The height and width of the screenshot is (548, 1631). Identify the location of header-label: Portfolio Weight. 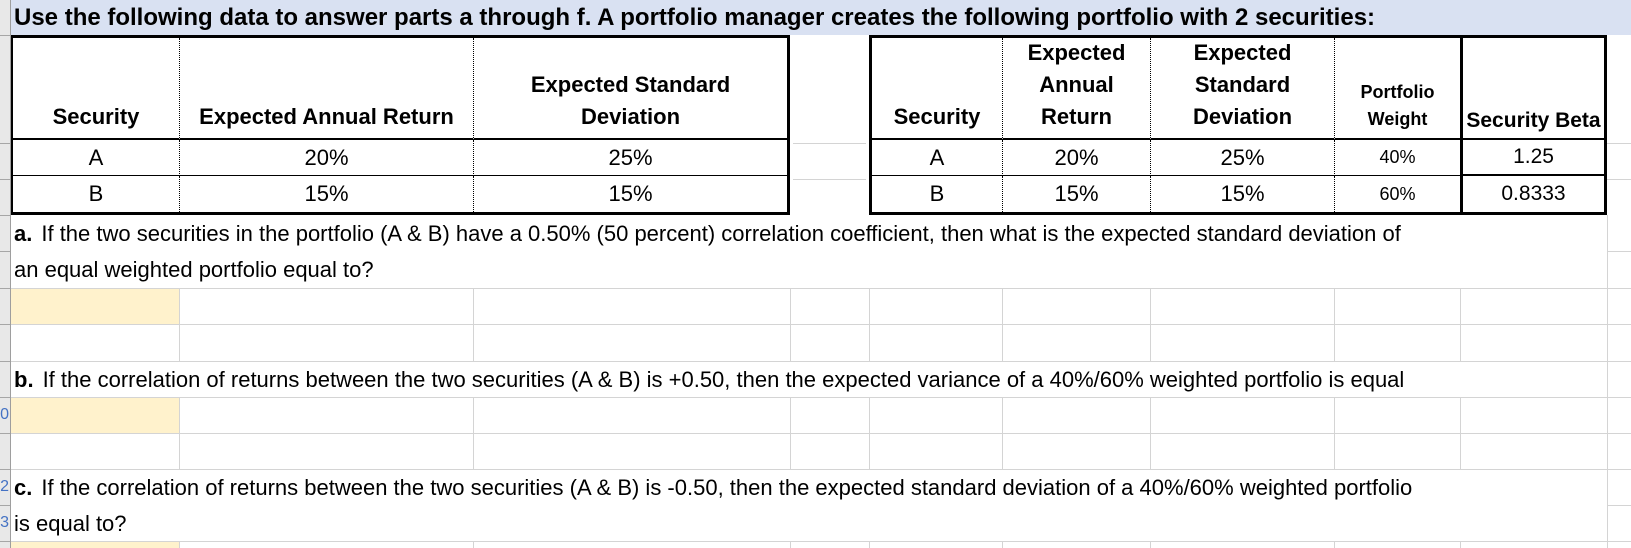
(1397, 105).